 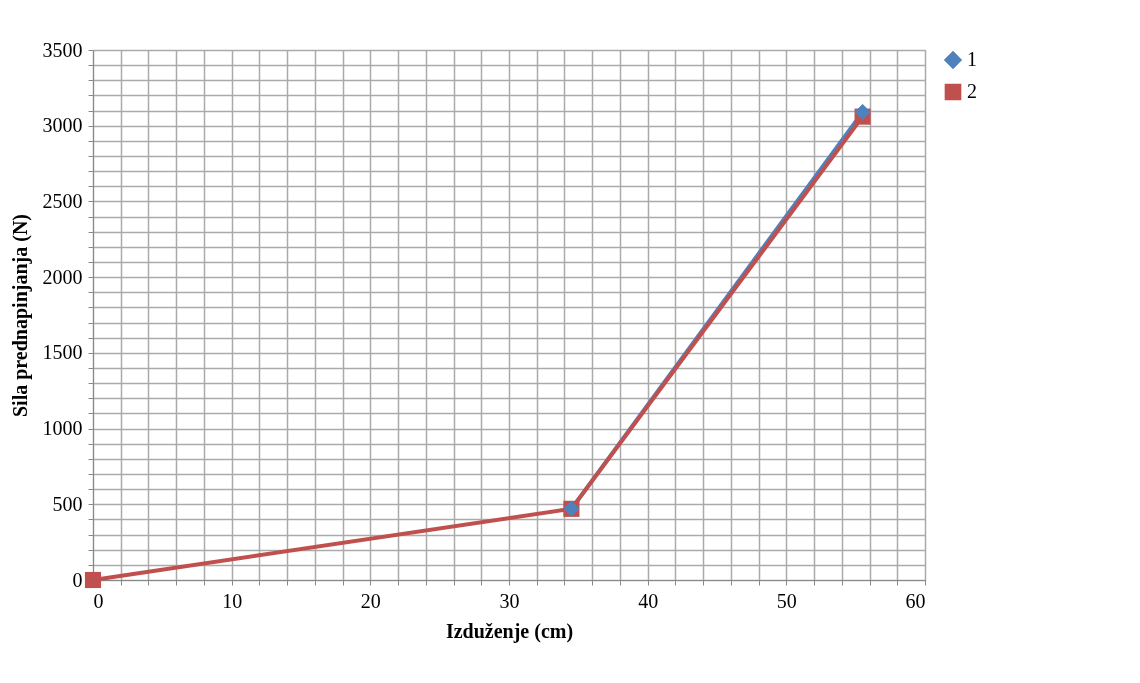 What do you see at coordinates (62, 125) in the screenshot?
I see `y-tick-label: 3000` at bounding box center [62, 125].